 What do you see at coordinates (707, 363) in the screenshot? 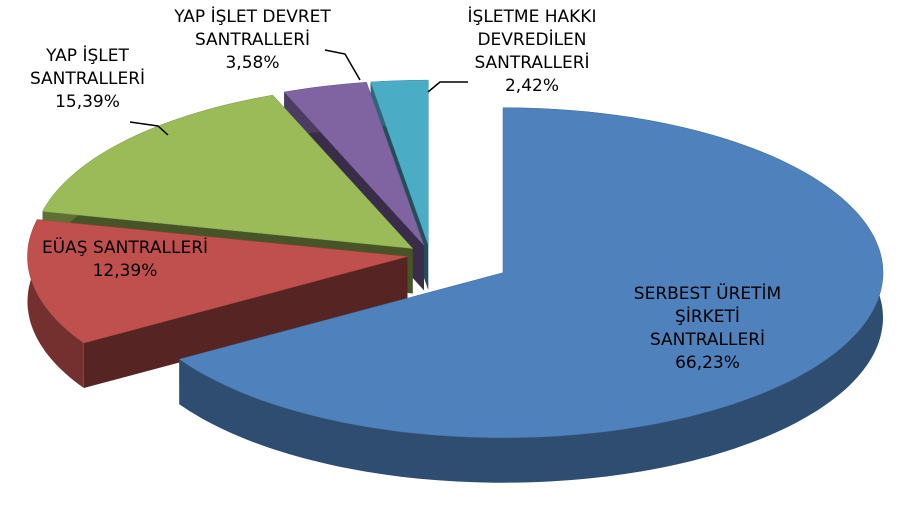
I see `value-label: 66,23%` at bounding box center [707, 363].